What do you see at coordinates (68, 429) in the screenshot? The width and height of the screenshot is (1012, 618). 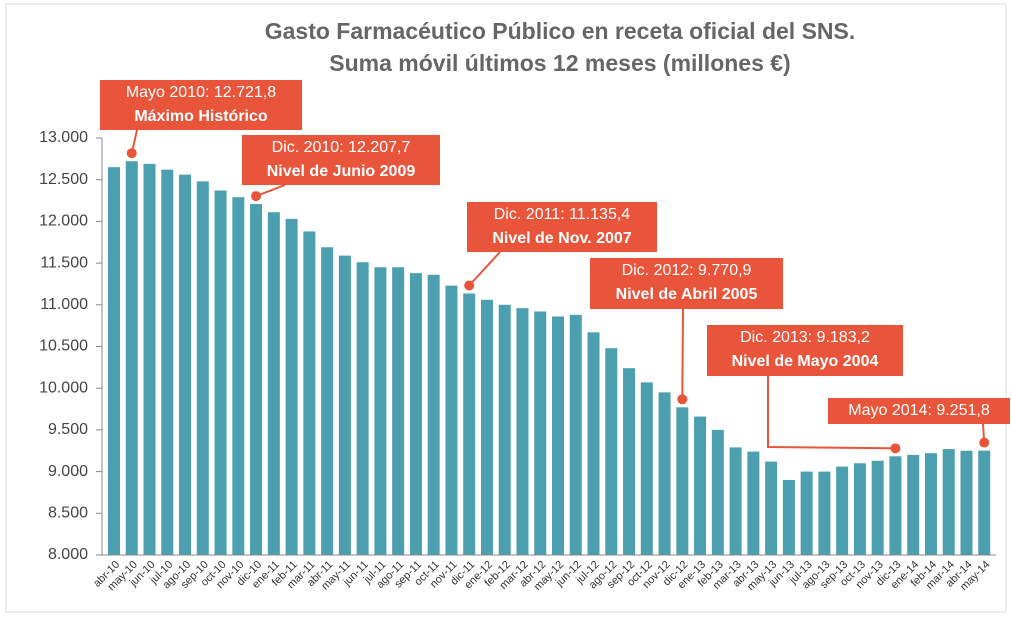 I see `y-tick-label: 9.500` at bounding box center [68, 429].